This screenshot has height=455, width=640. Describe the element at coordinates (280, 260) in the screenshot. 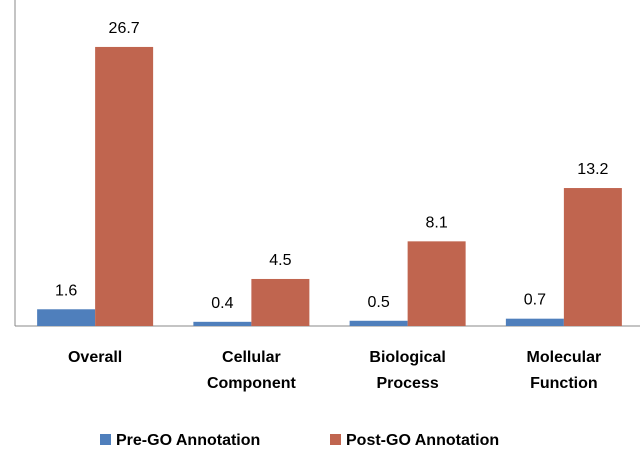

I see `value-label: 4.5` at that location.